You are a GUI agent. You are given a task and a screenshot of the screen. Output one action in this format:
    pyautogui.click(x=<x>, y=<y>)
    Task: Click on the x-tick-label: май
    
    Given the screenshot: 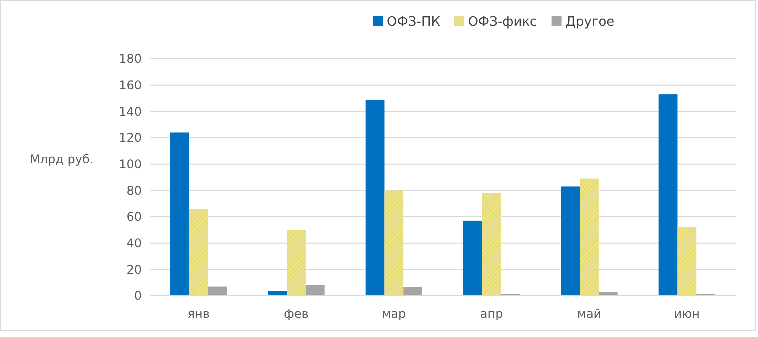 What is the action you would take?
    pyautogui.click(x=589, y=314)
    